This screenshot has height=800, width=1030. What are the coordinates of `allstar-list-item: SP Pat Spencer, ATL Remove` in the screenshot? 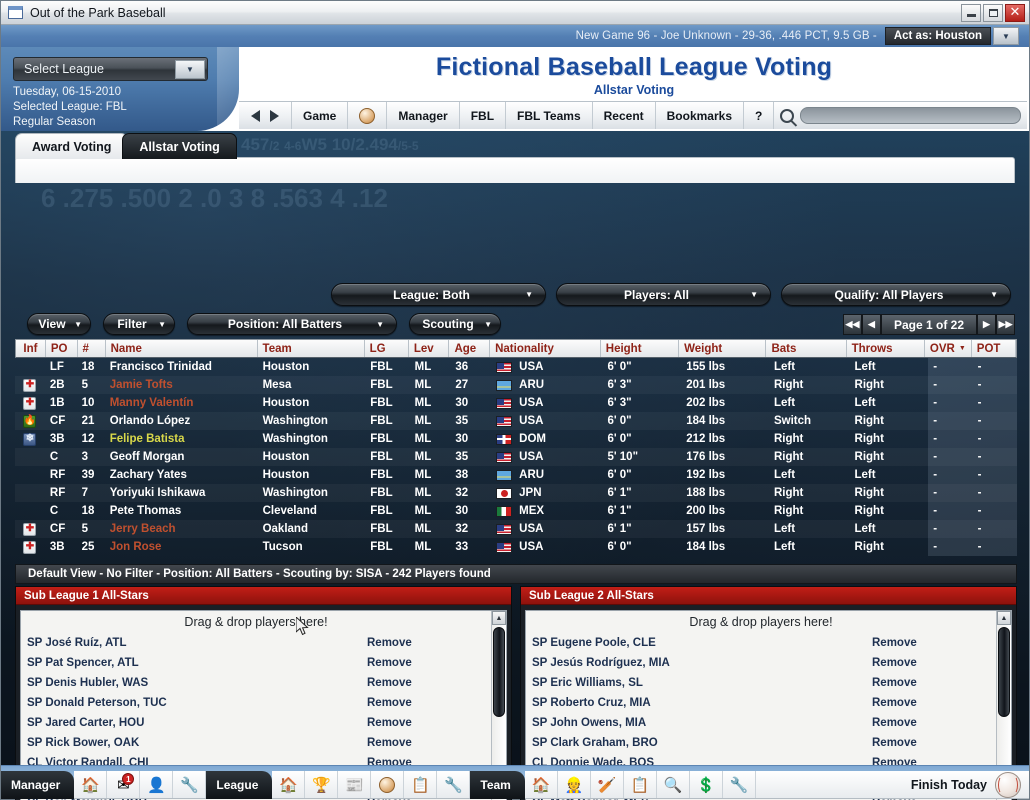 It's located at (256, 663).